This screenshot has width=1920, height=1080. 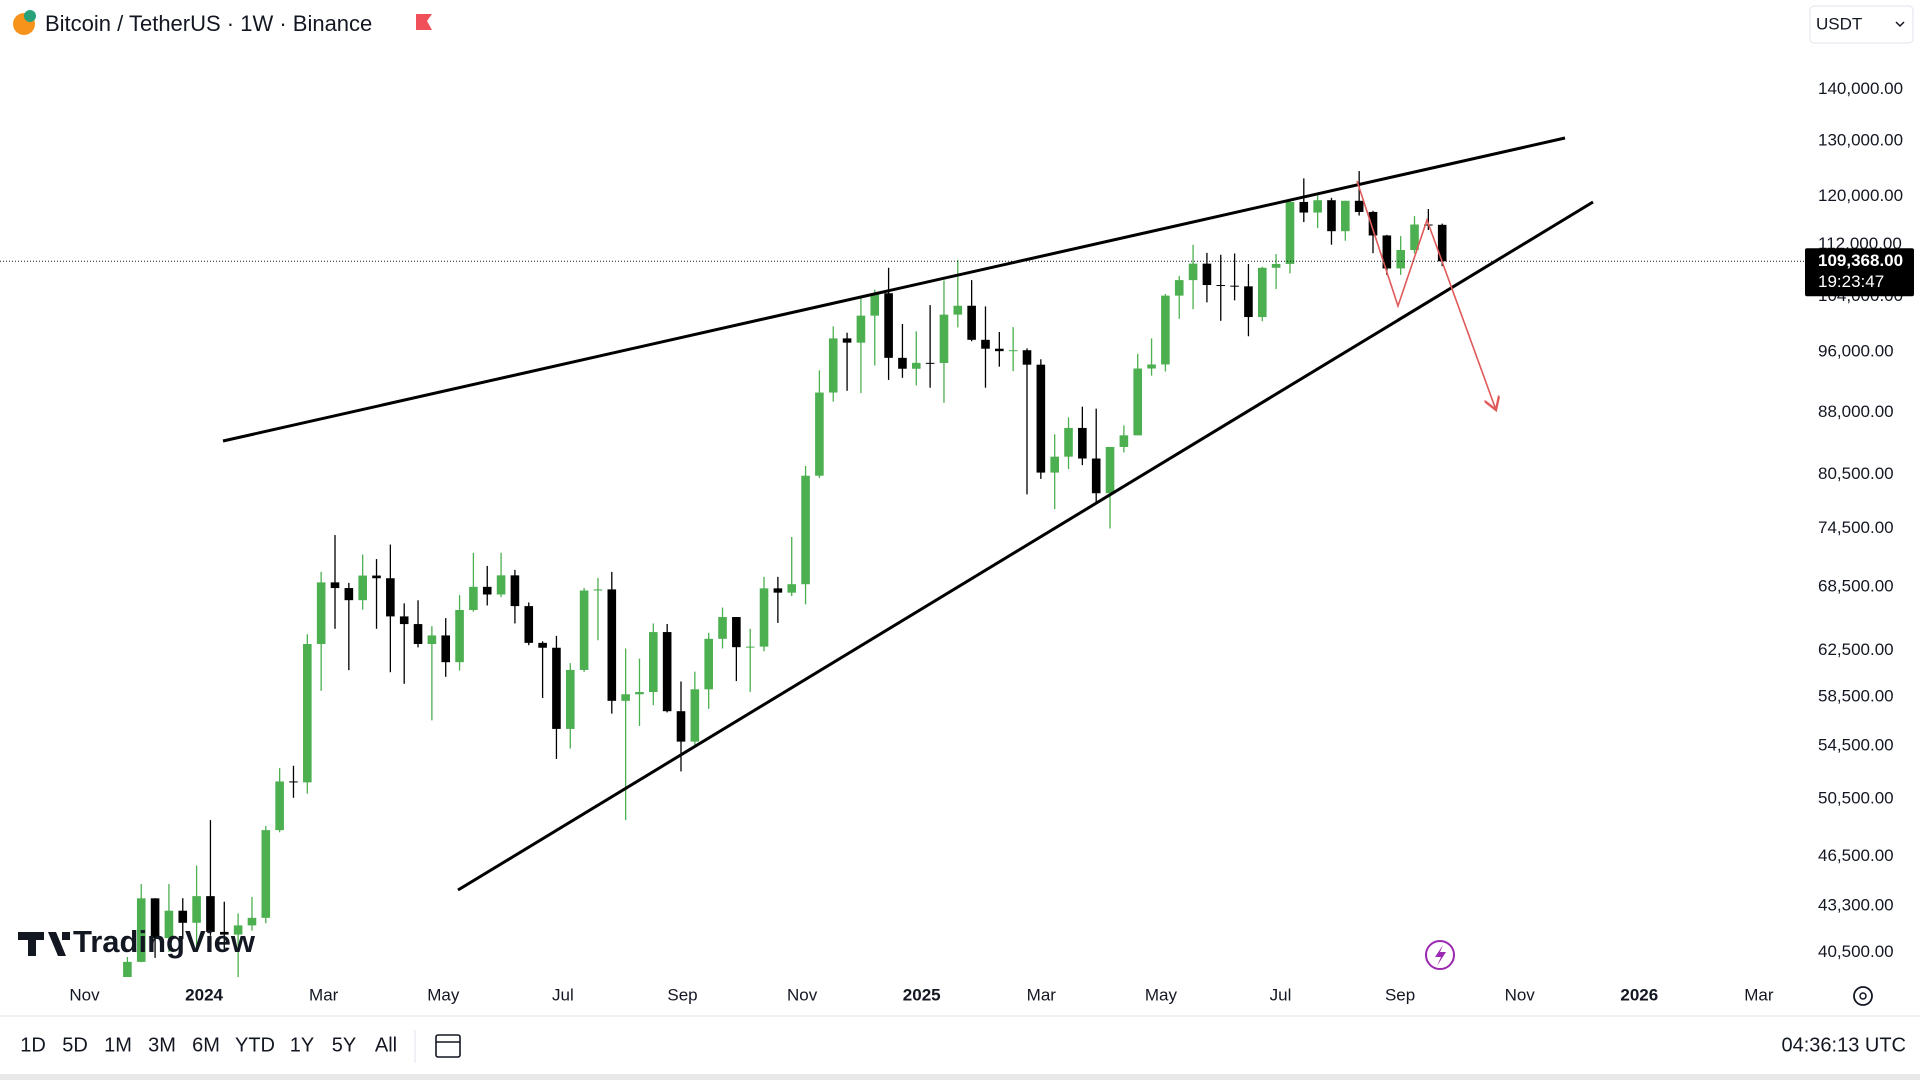 What do you see at coordinates (1843, 1045) in the screenshot?
I see `clock: 04:36:13 UTC` at bounding box center [1843, 1045].